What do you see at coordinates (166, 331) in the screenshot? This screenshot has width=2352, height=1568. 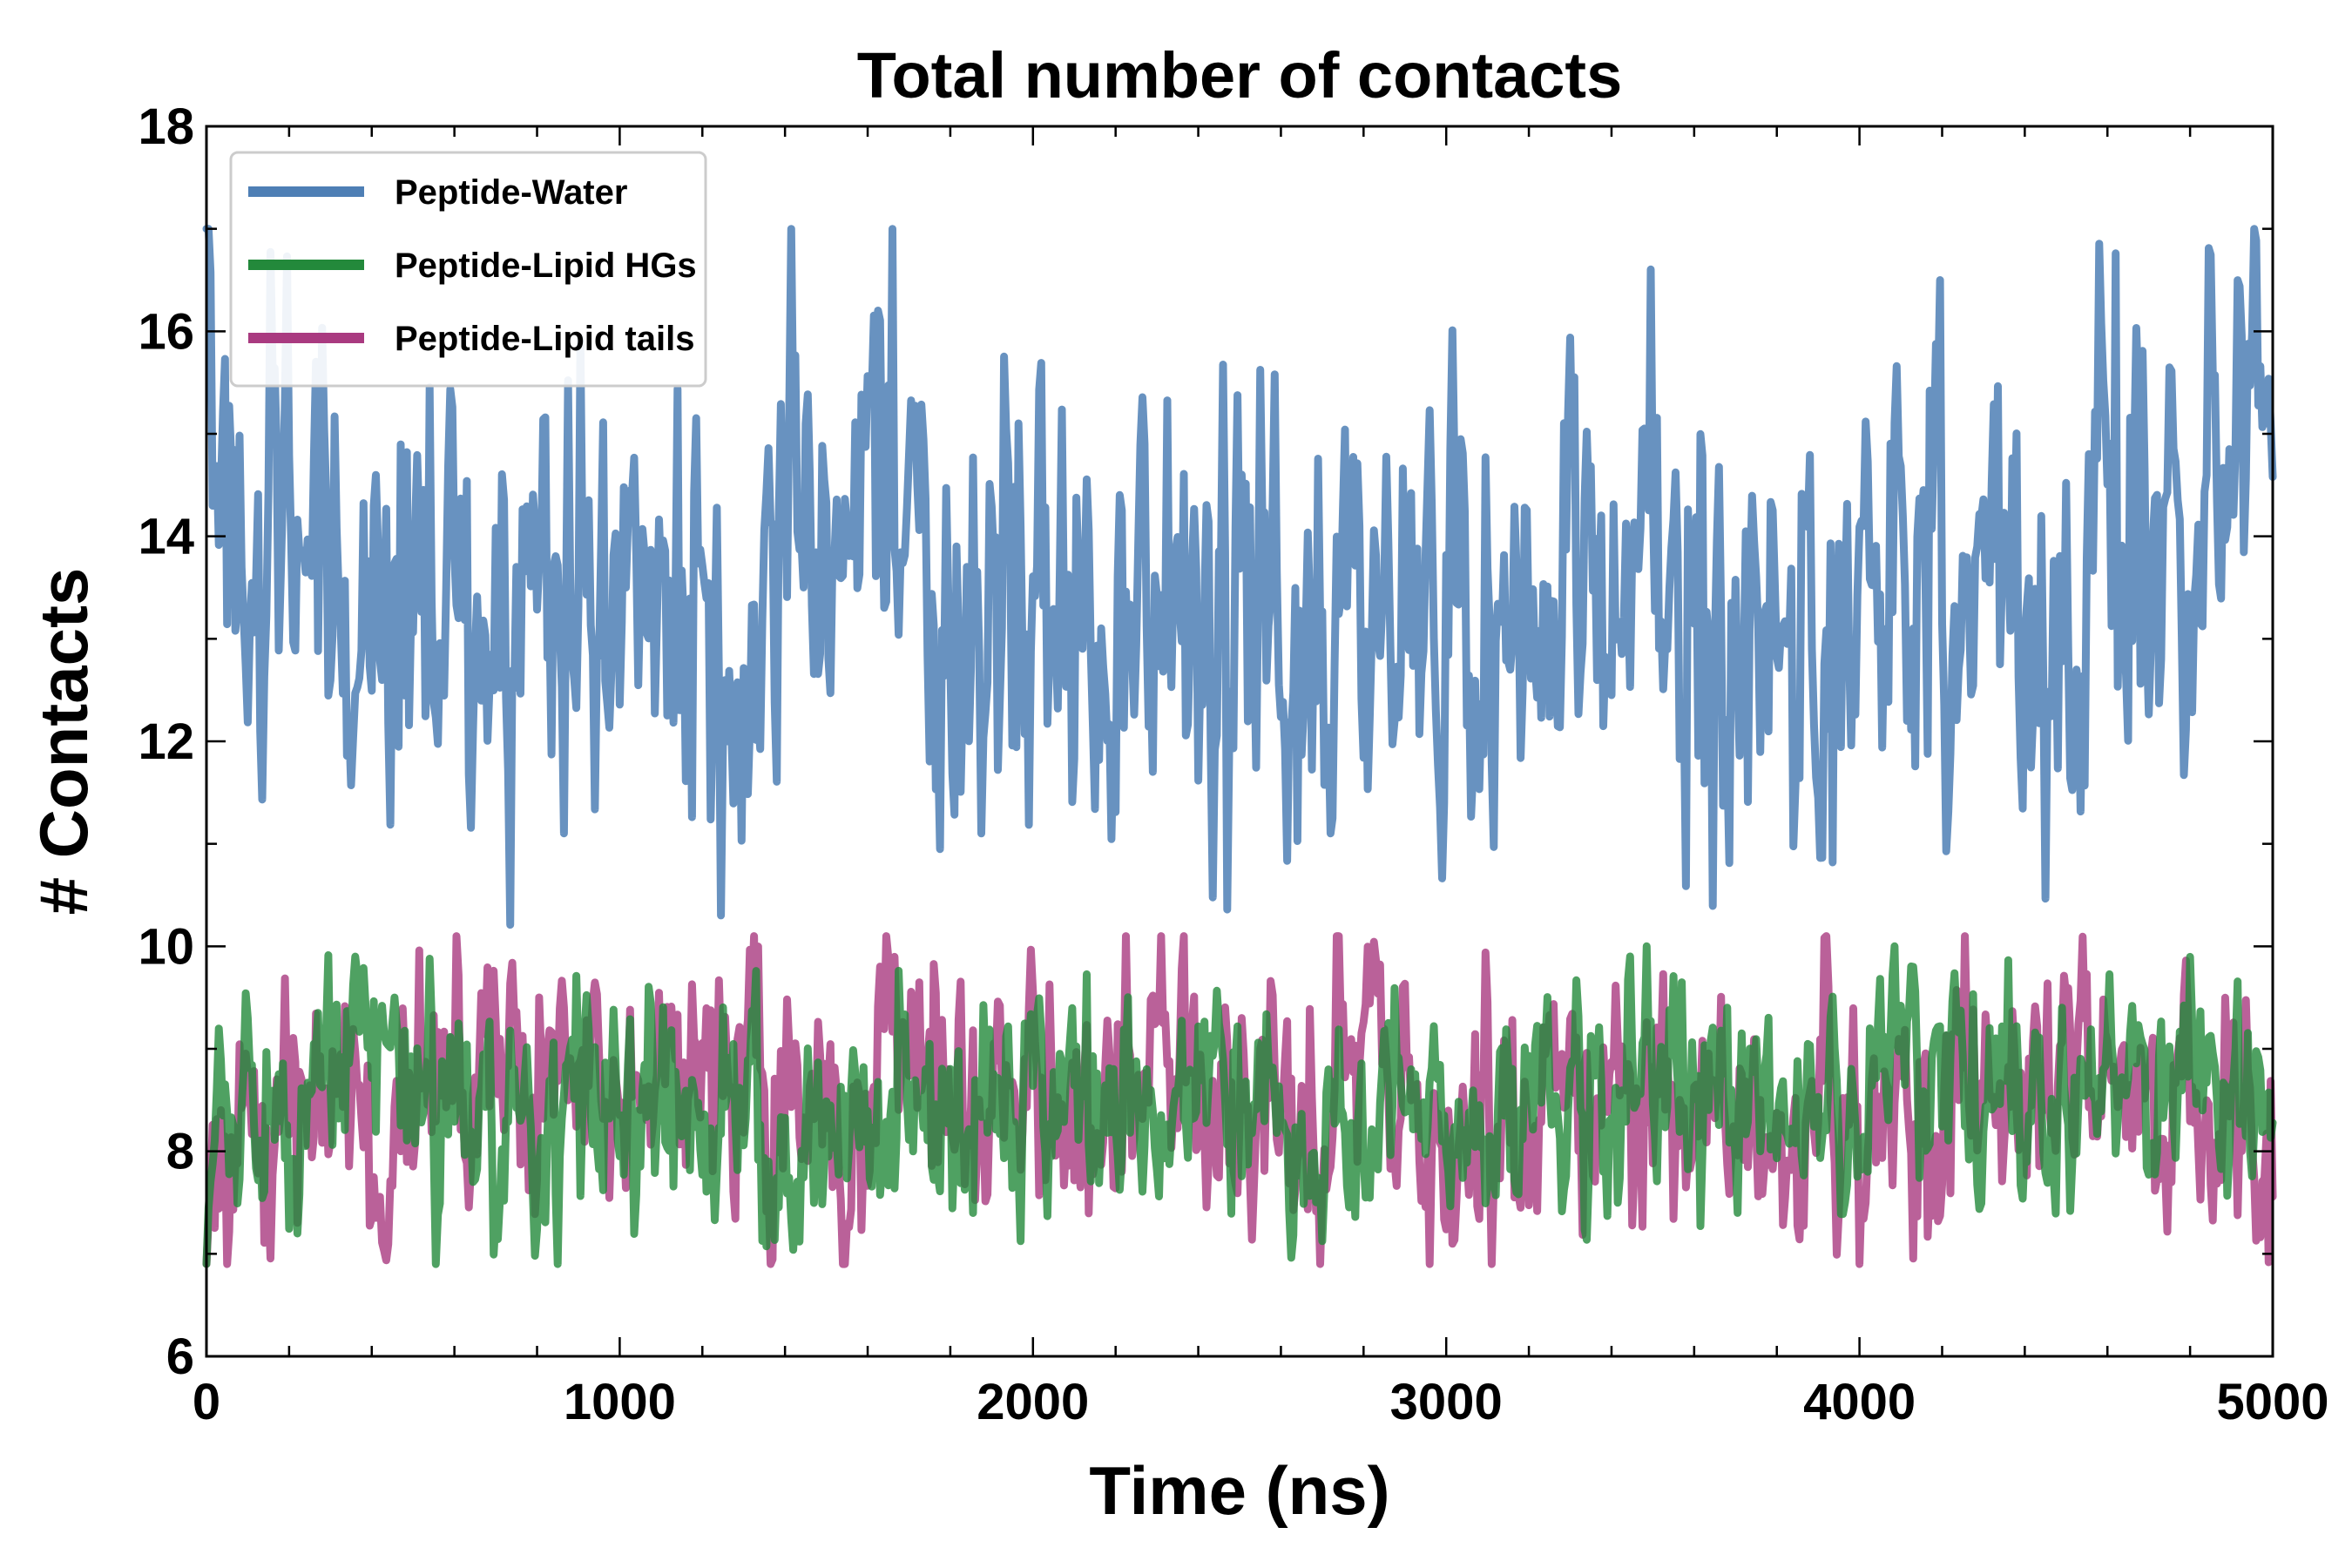 I see `y-tick-label: 16` at bounding box center [166, 331].